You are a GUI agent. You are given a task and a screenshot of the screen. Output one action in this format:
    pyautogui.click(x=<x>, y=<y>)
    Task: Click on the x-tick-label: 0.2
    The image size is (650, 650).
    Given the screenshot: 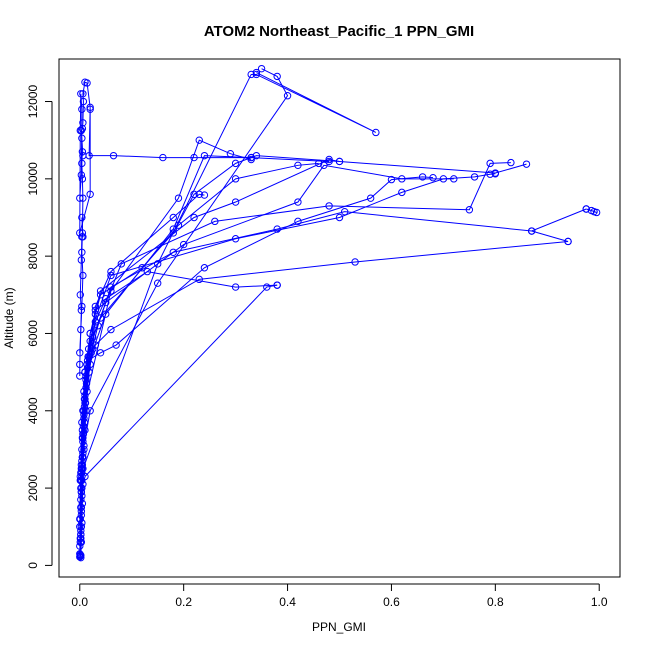 What is the action you would take?
    pyautogui.click(x=183, y=602)
    